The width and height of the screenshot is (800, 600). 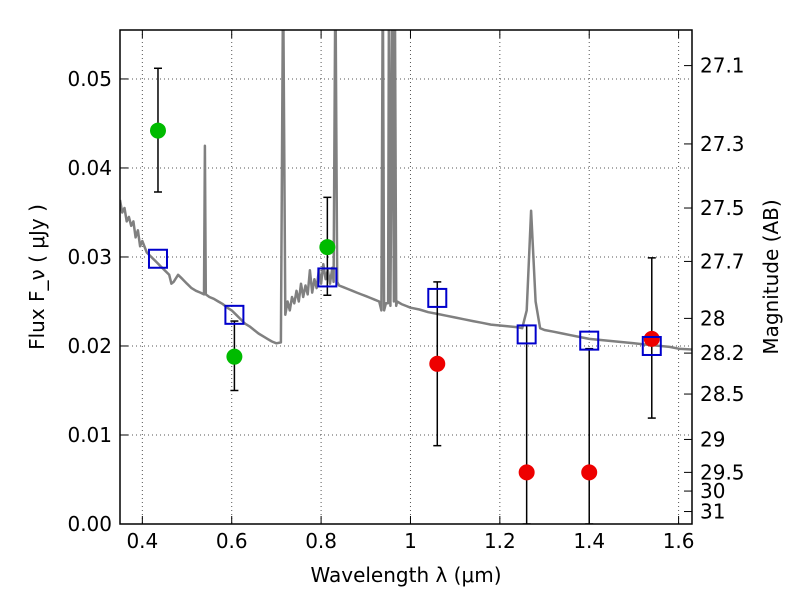 What do you see at coordinates (89, 346) in the screenshot?
I see `y-tick-label: 0.02` at bounding box center [89, 346].